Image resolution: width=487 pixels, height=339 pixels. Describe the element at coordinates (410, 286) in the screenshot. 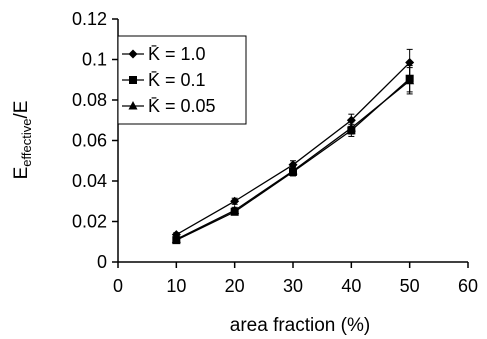

I see `x-tick-label: 50` at that location.